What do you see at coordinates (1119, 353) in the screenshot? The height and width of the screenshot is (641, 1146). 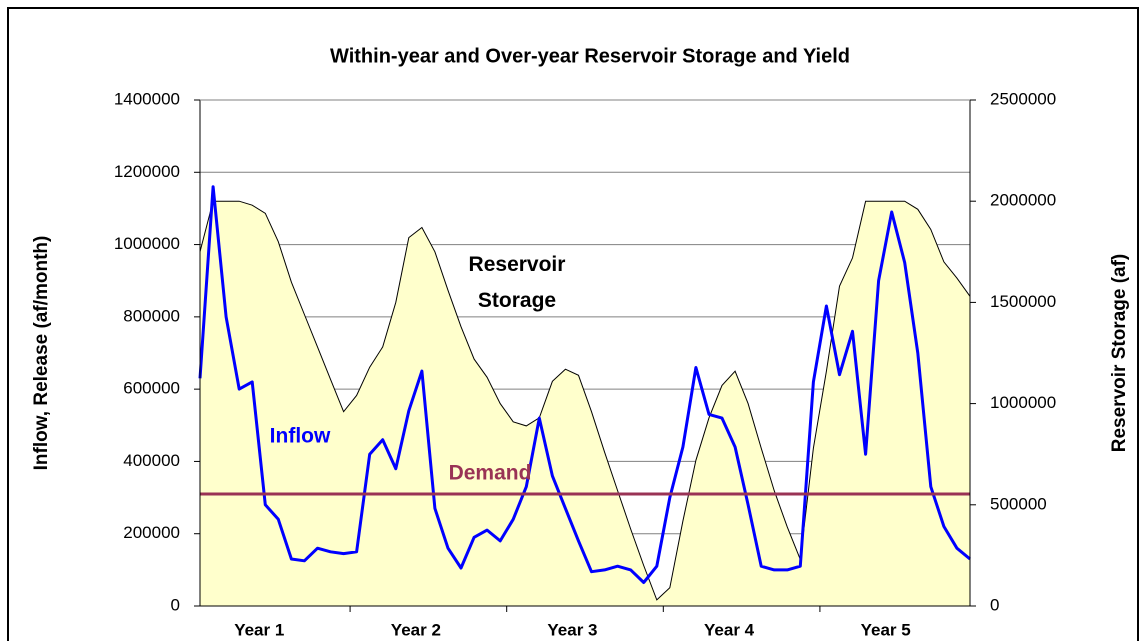 I see `y2-axis-title: Reservoir Storage (af)` at bounding box center [1119, 353].